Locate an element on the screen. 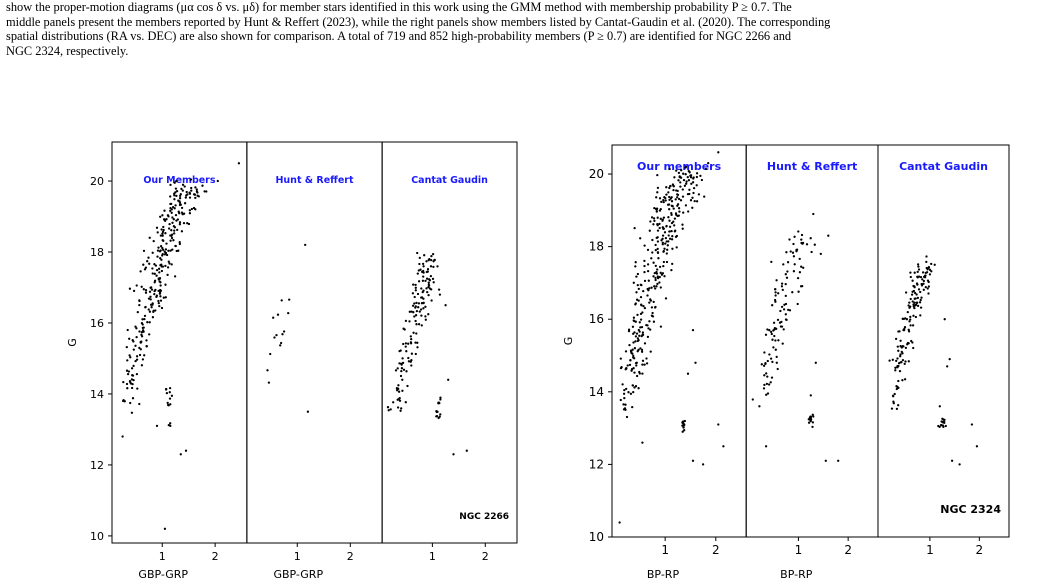 Image resolution: width=1053 pixels, height=587 pixels. y-tick-label: 20 is located at coordinates (97, 181).